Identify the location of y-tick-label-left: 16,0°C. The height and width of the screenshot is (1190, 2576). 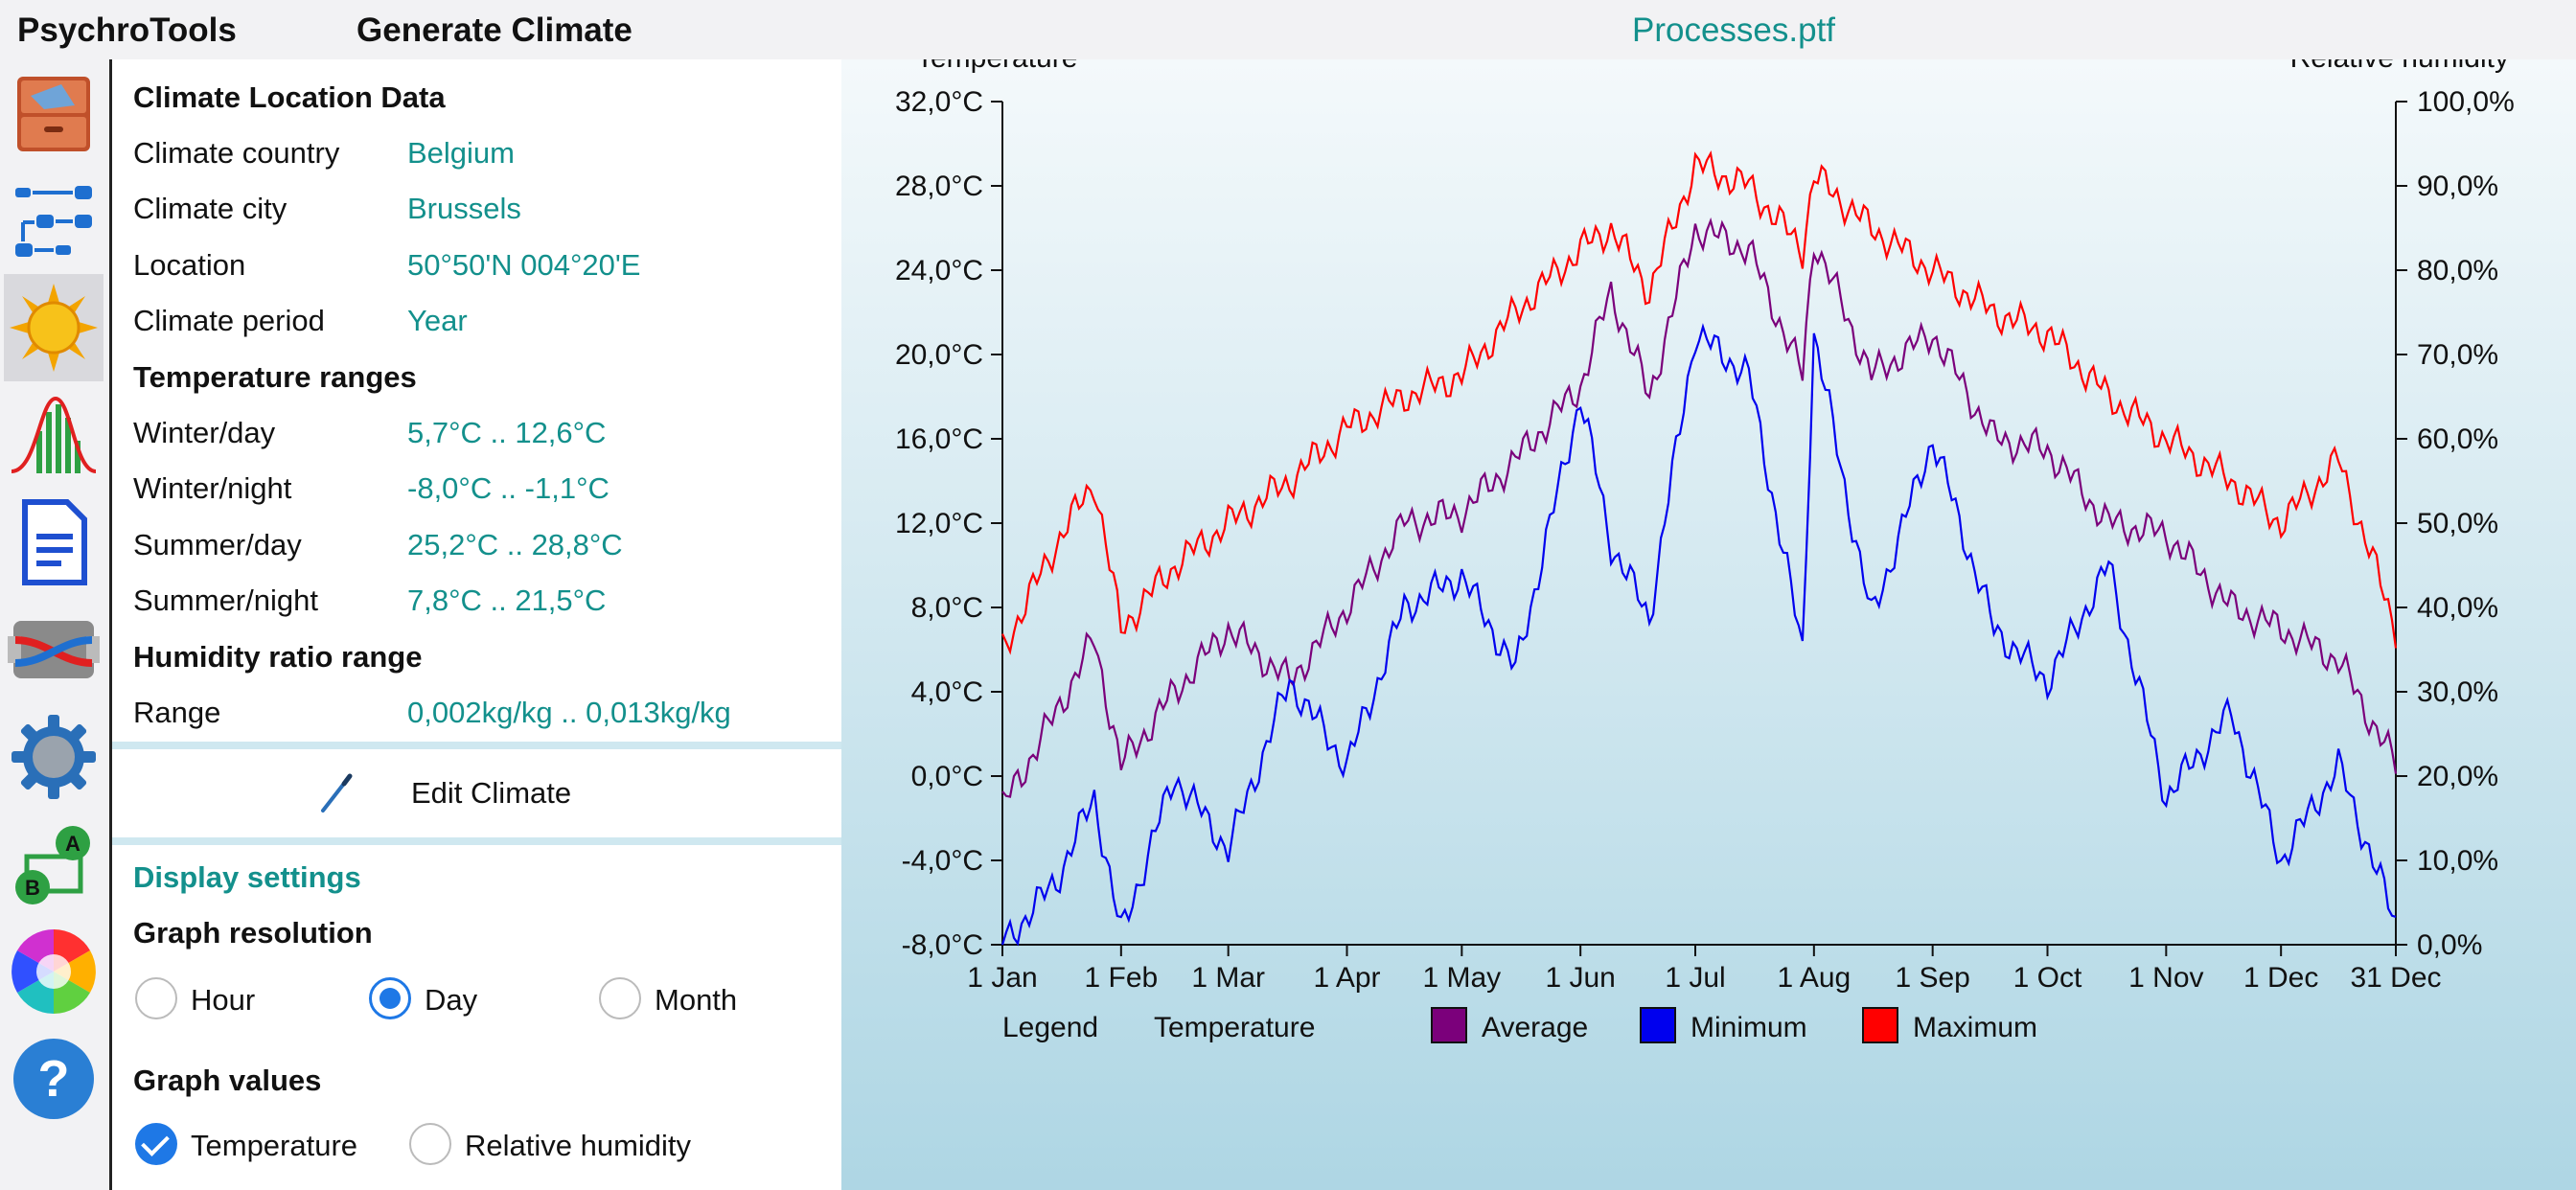
(939, 439).